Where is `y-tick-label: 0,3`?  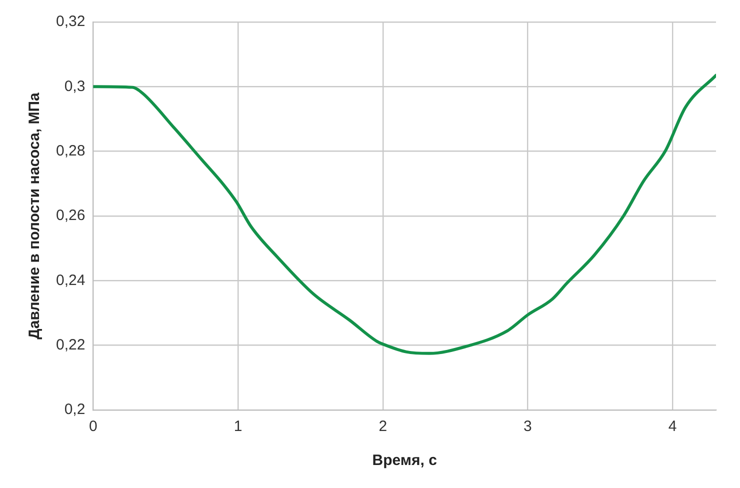
y-tick-label: 0,3 is located at coordinates (75, 86).